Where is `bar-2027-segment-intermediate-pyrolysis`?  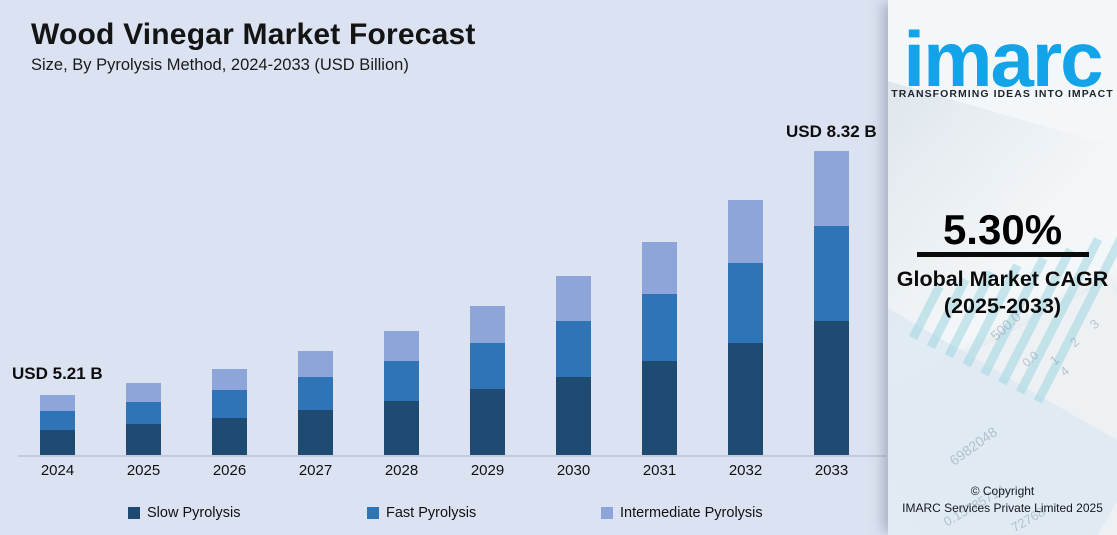 bar-2027-segment-intermediate-pyrolysis is located at coordinates (315, 364).